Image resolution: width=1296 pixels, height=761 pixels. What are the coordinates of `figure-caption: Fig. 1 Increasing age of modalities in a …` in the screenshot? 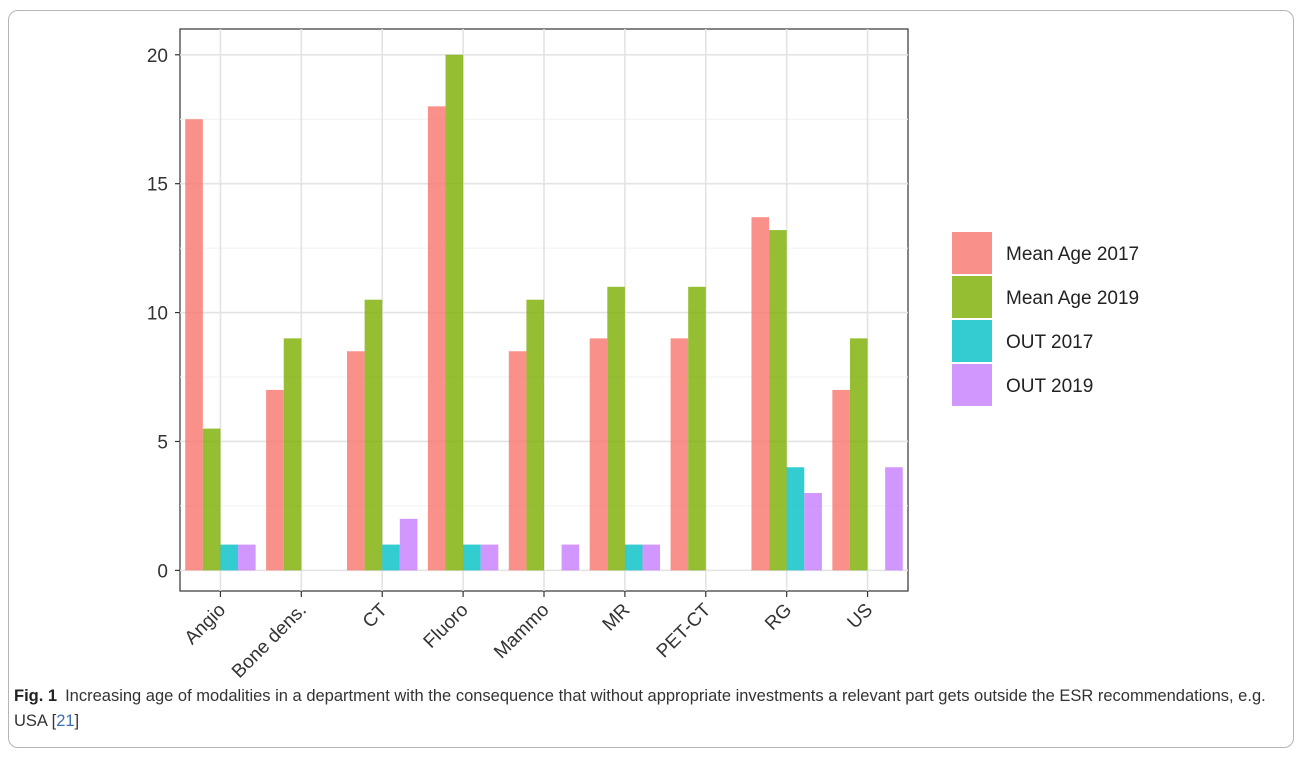 It's located at (649, 709).